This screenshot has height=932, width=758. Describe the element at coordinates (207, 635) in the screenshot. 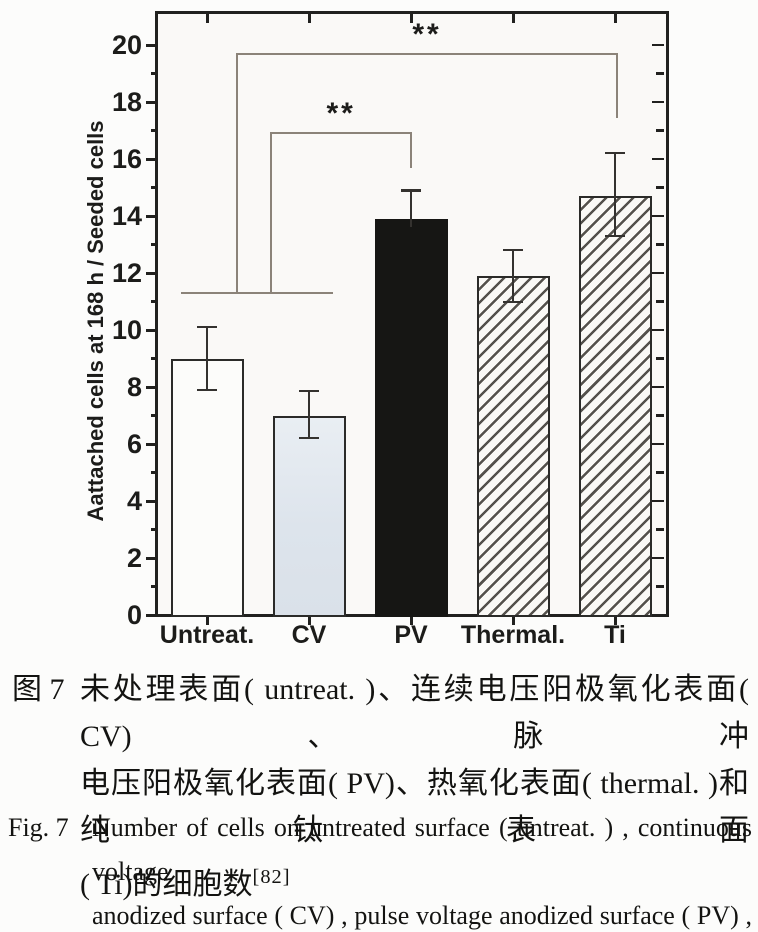

I see `x-tick-label-untreat: Untreat.` at that location.